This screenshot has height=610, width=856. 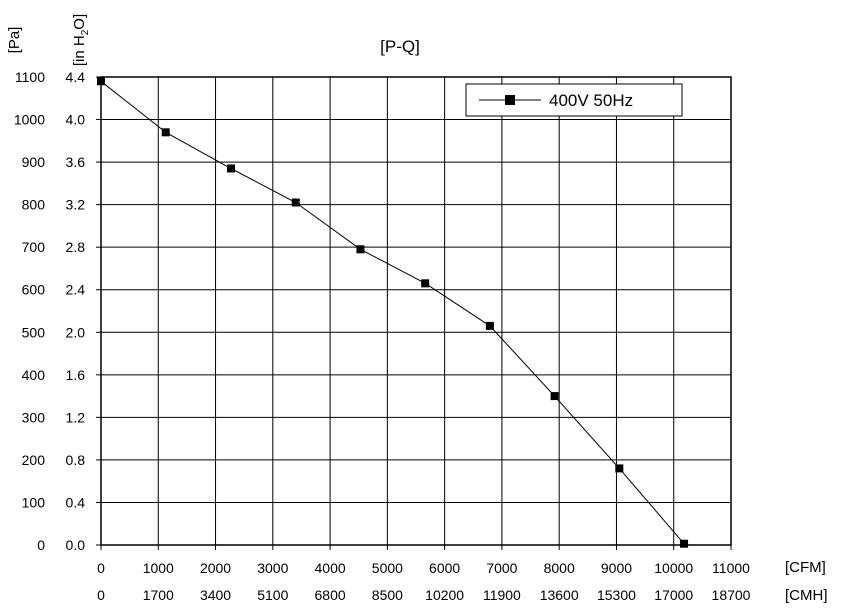 I want to click on x-tick-label-cfm: 6000, so click(x=444, y=568).